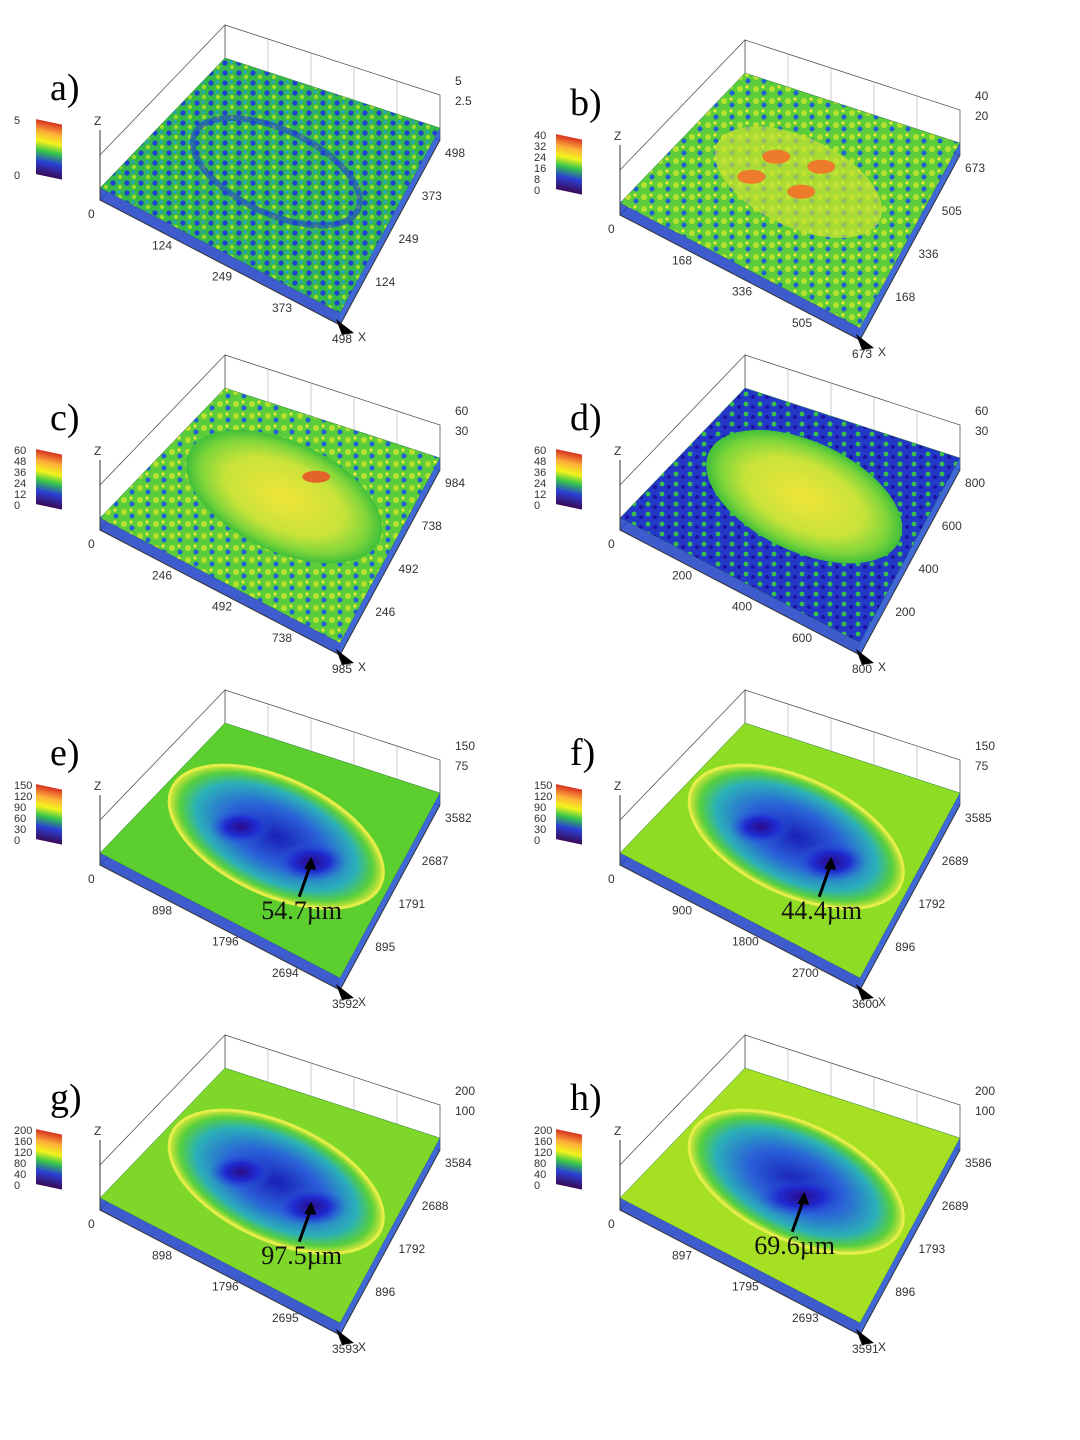 The width and height of the screenshot is (1080, 1440). I want to click on y-tick-label: 1791, so click(412, 904).